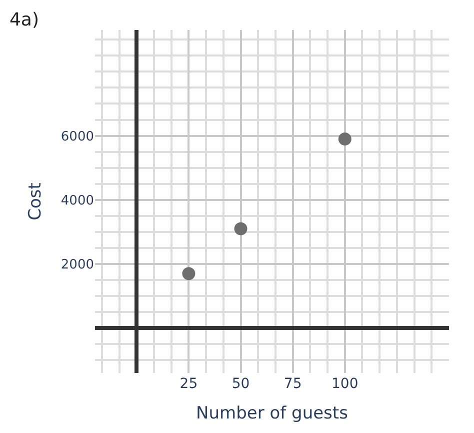 The image size is (474, 433). Describe the element at coordinates (293, 384) in the screenshot. I see `x-tick-label: 75` at that location.